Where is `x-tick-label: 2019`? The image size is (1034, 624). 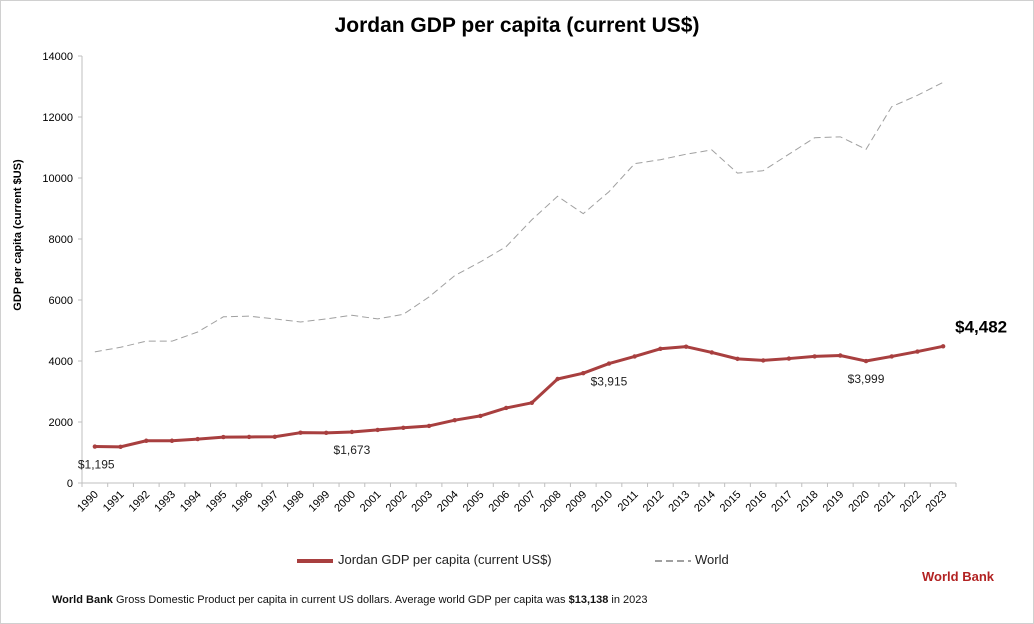
x-tick-label: 2019 is located at coordinates (834, 502).